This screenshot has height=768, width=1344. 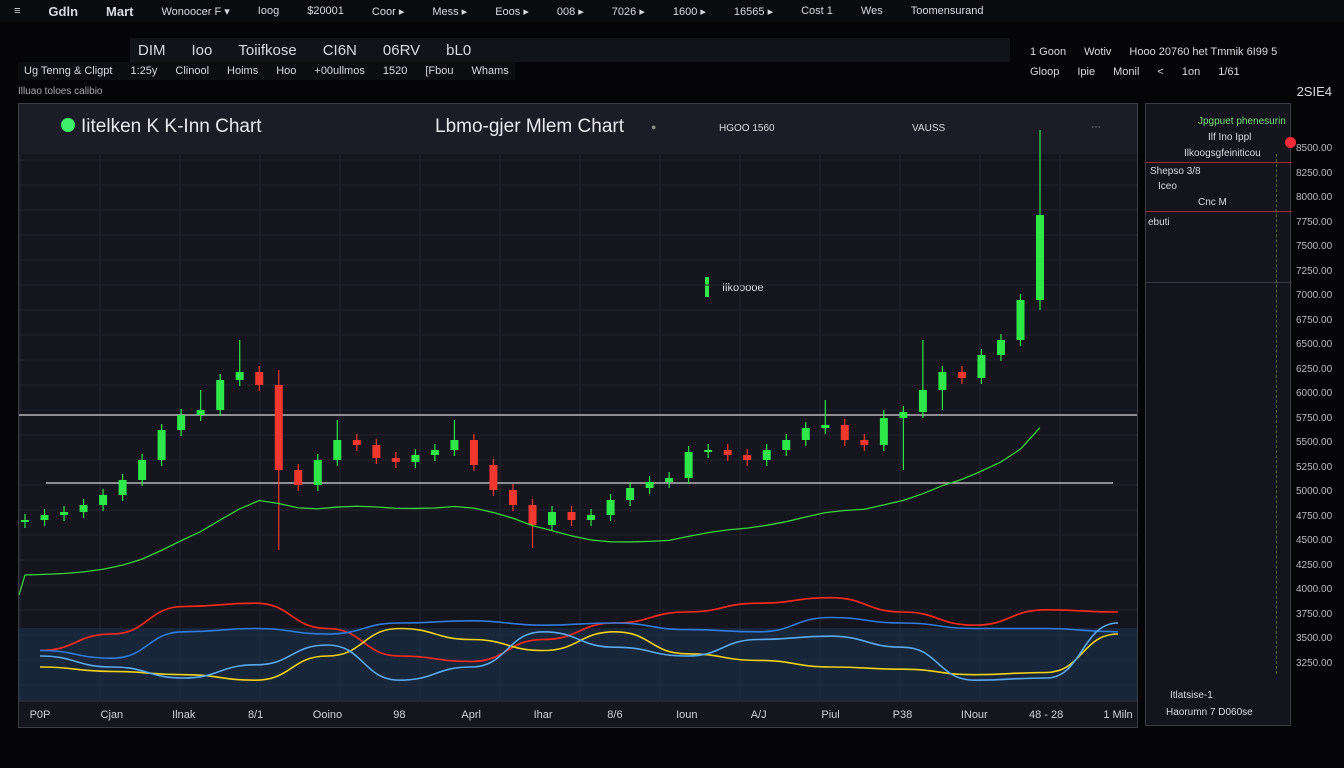 I want to click on menu-item: Ioog, so click(x=268, y=11).